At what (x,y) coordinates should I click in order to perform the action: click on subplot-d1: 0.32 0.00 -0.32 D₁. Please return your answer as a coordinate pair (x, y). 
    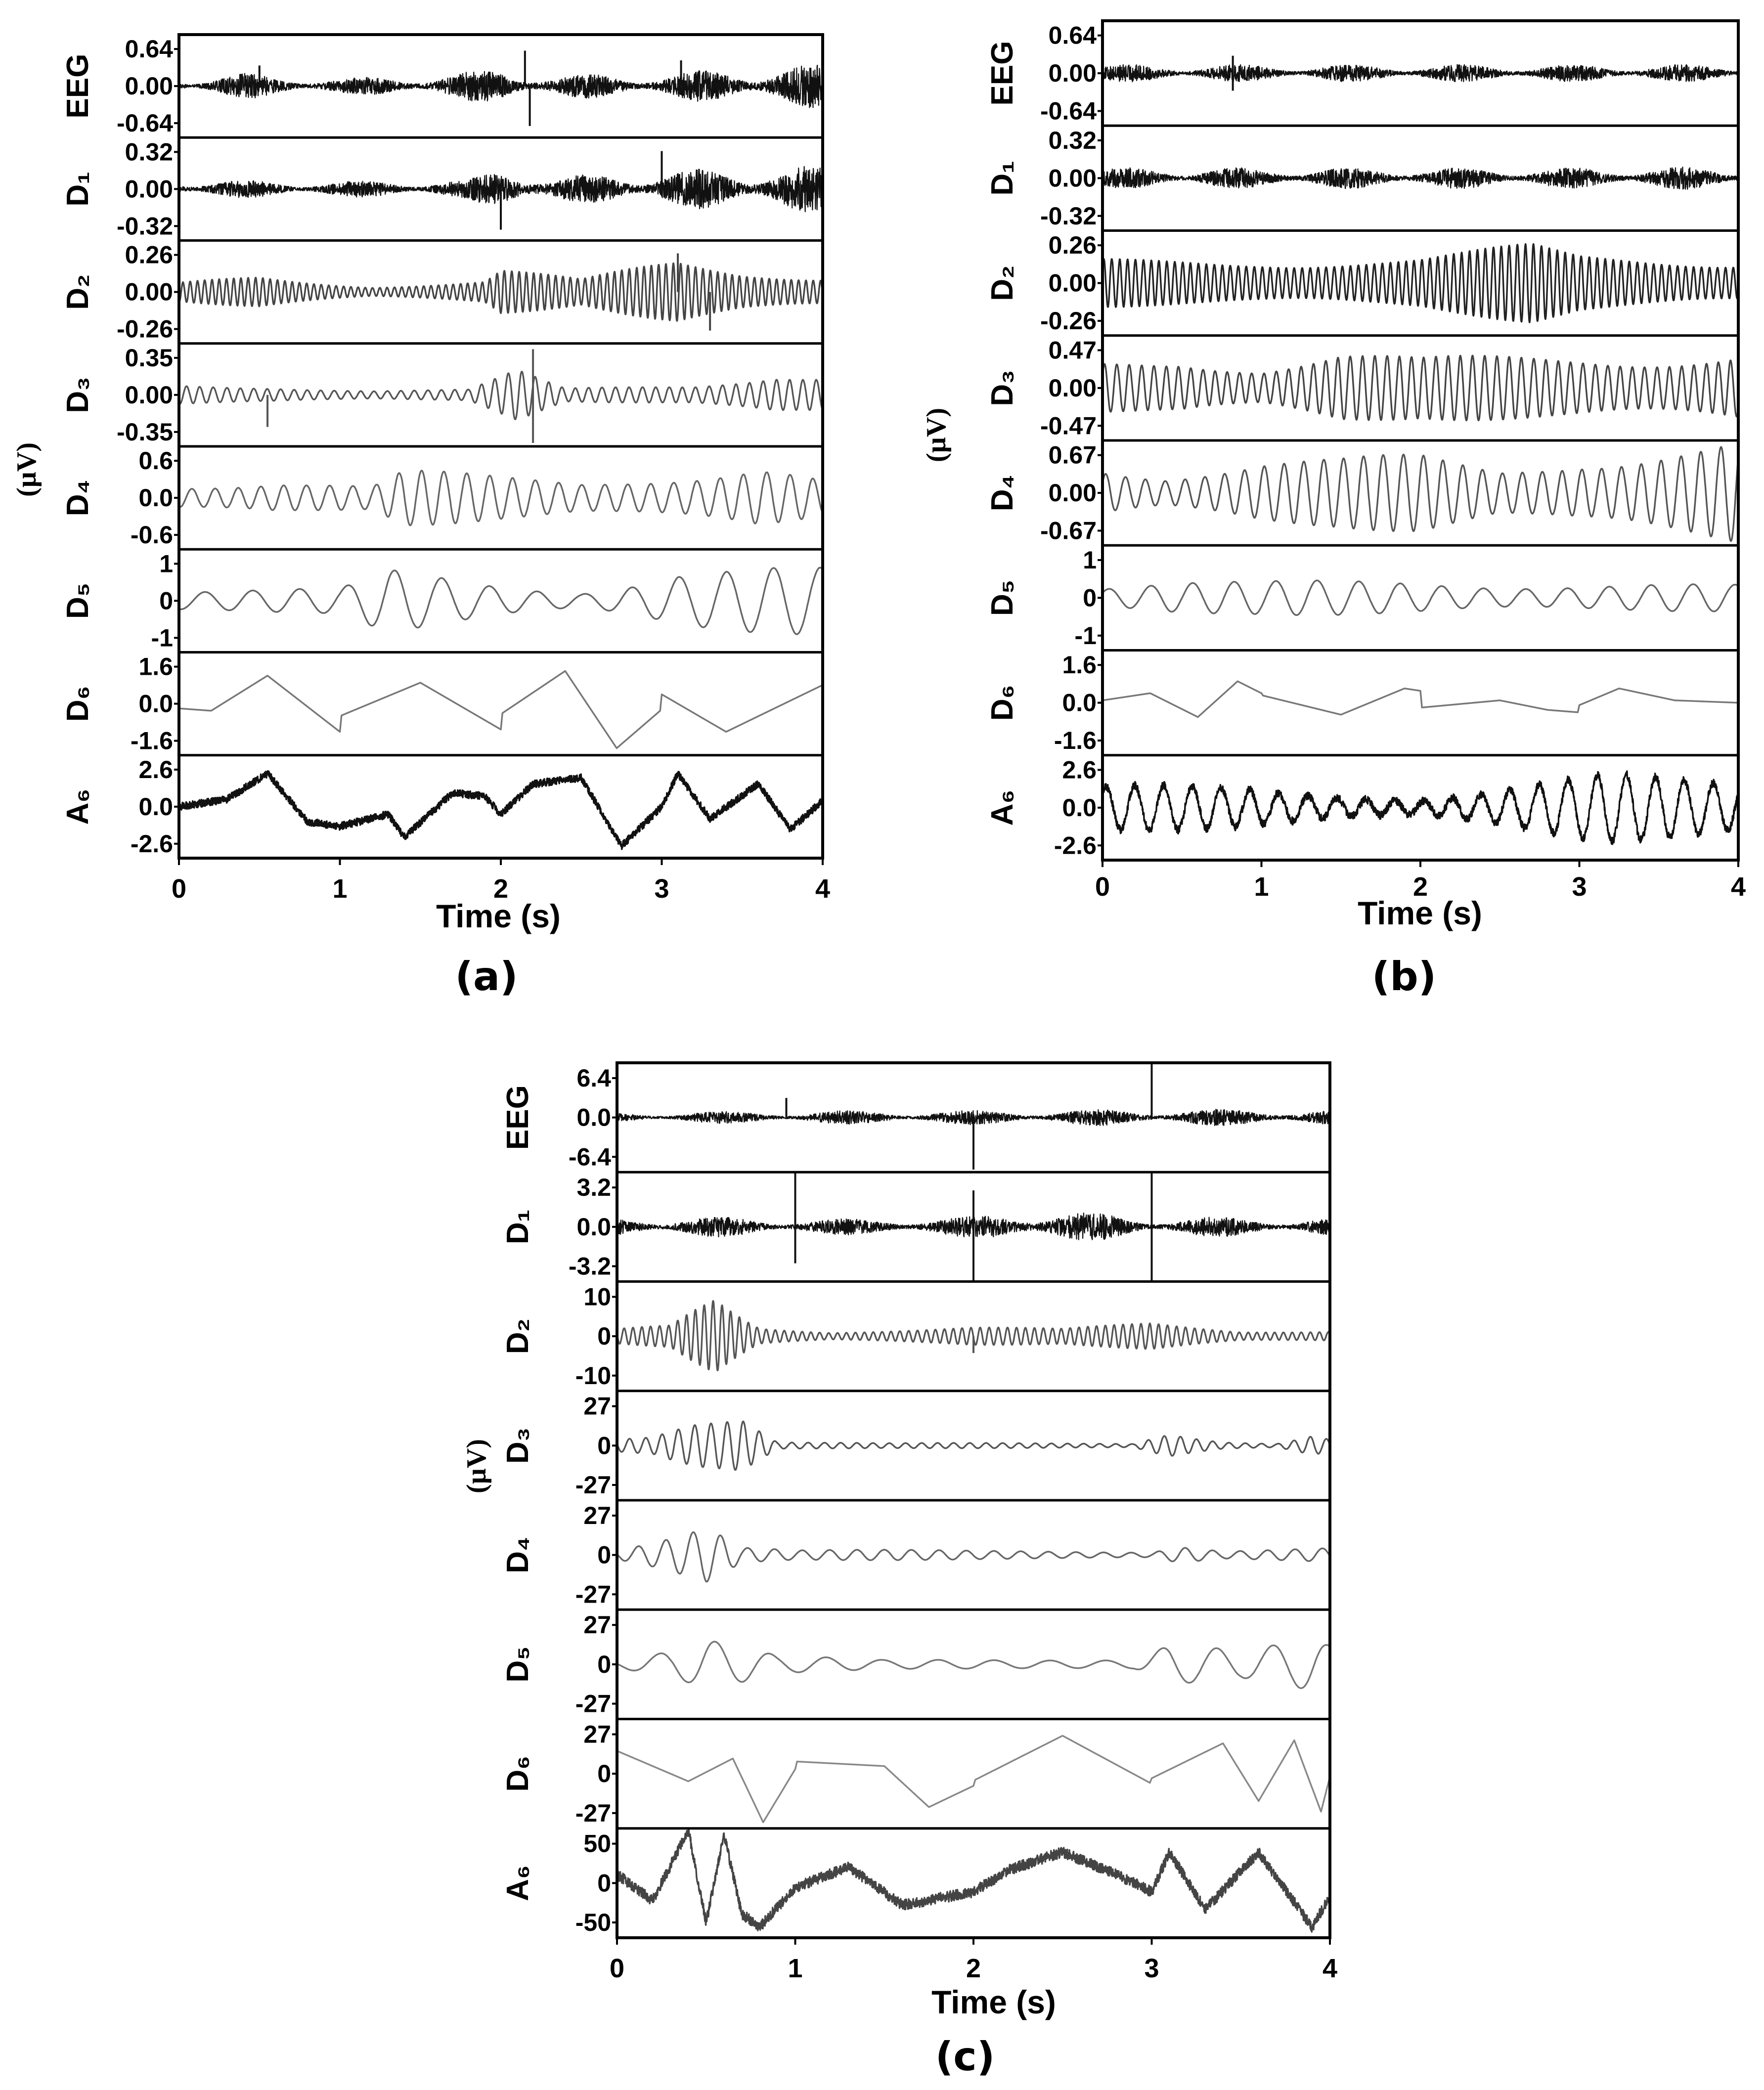
    Looking at the image, I should click on (1362, 177).